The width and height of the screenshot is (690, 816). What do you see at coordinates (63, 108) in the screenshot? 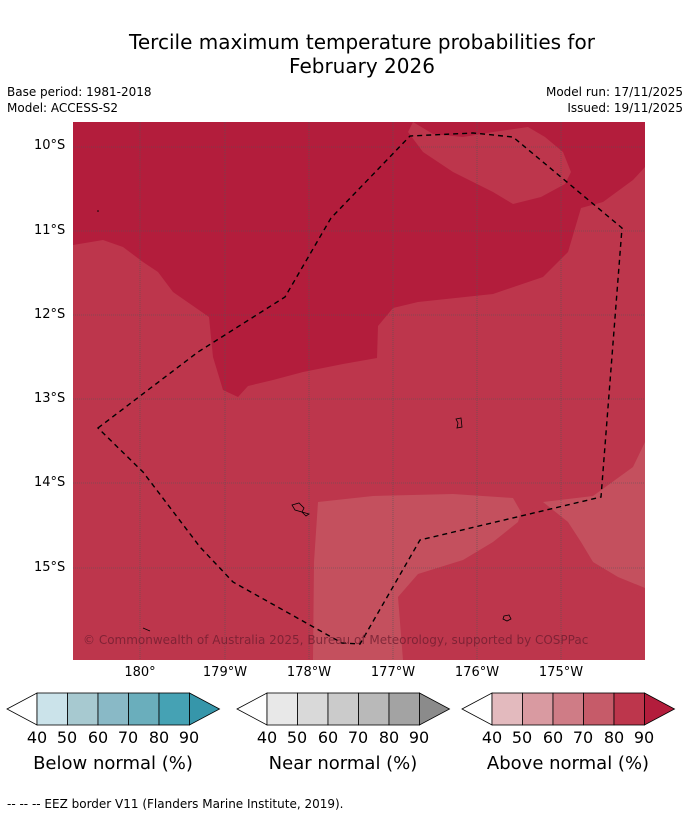
I see `model-name: Model: ACCESS-S2` at bounding box center [63, 108].